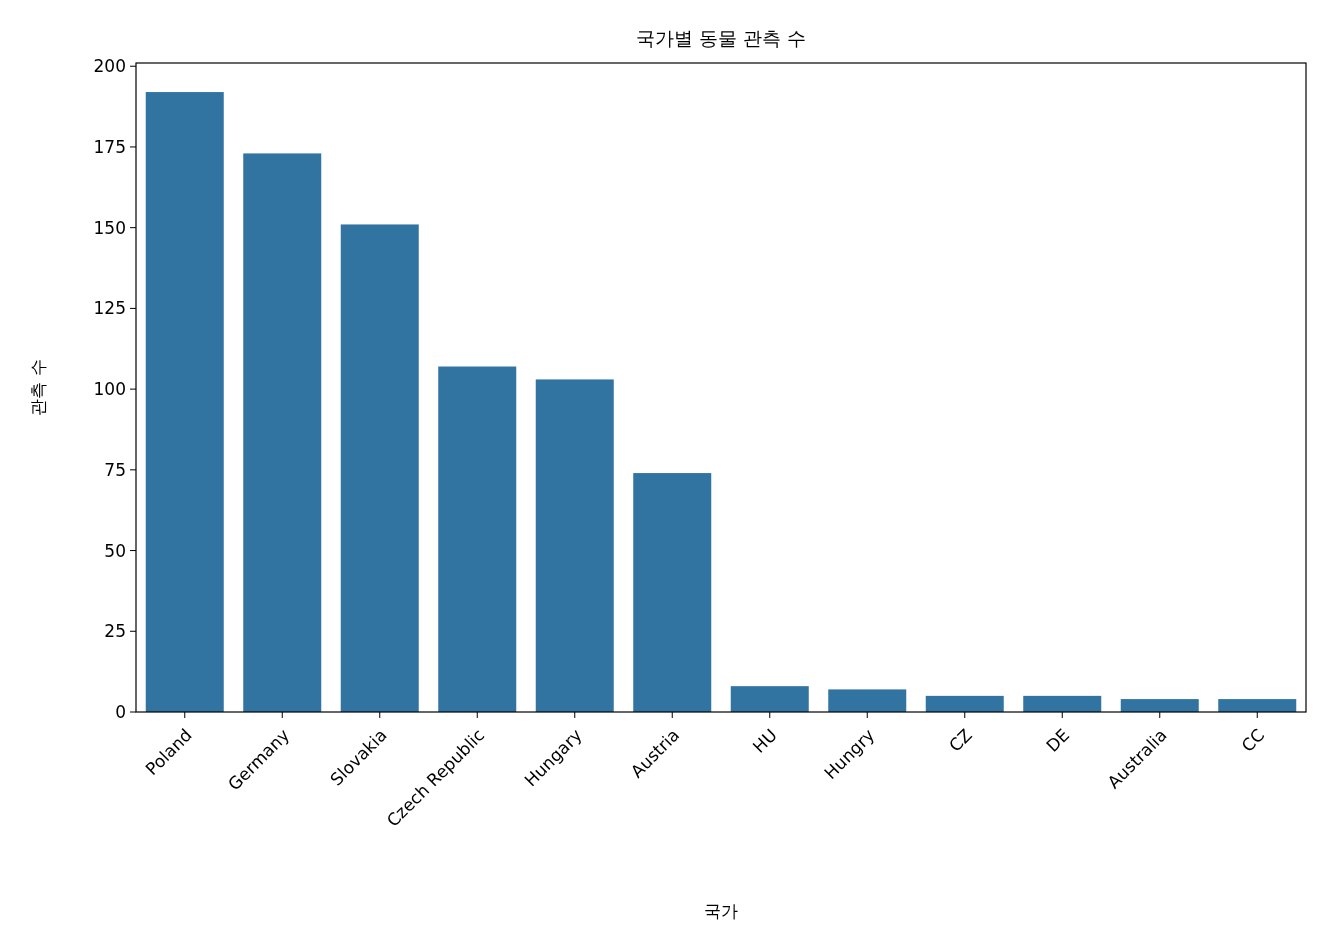  Describe the element at coordinates (120, 711) in the screenshot. I see `y-tick-label: 0` at that location.